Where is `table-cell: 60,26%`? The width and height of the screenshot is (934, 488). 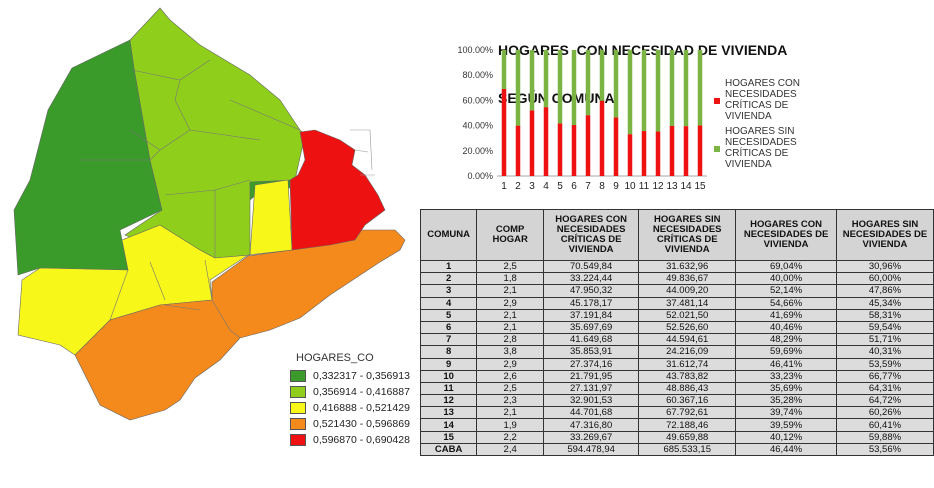 table-cell: 60,26% is located at coordinates (884, 413).